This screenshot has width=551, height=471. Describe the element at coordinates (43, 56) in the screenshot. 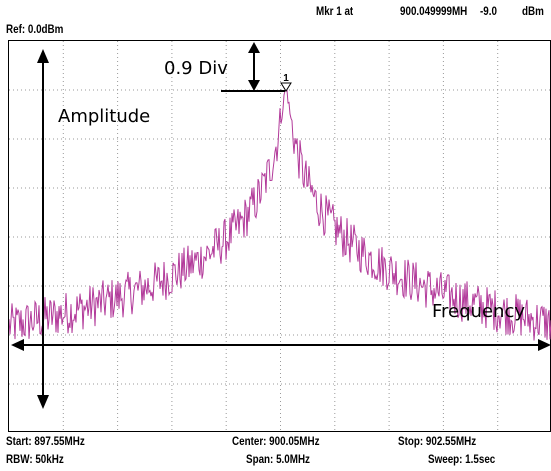

I see `amplitude-arrow-up-head` at that location.